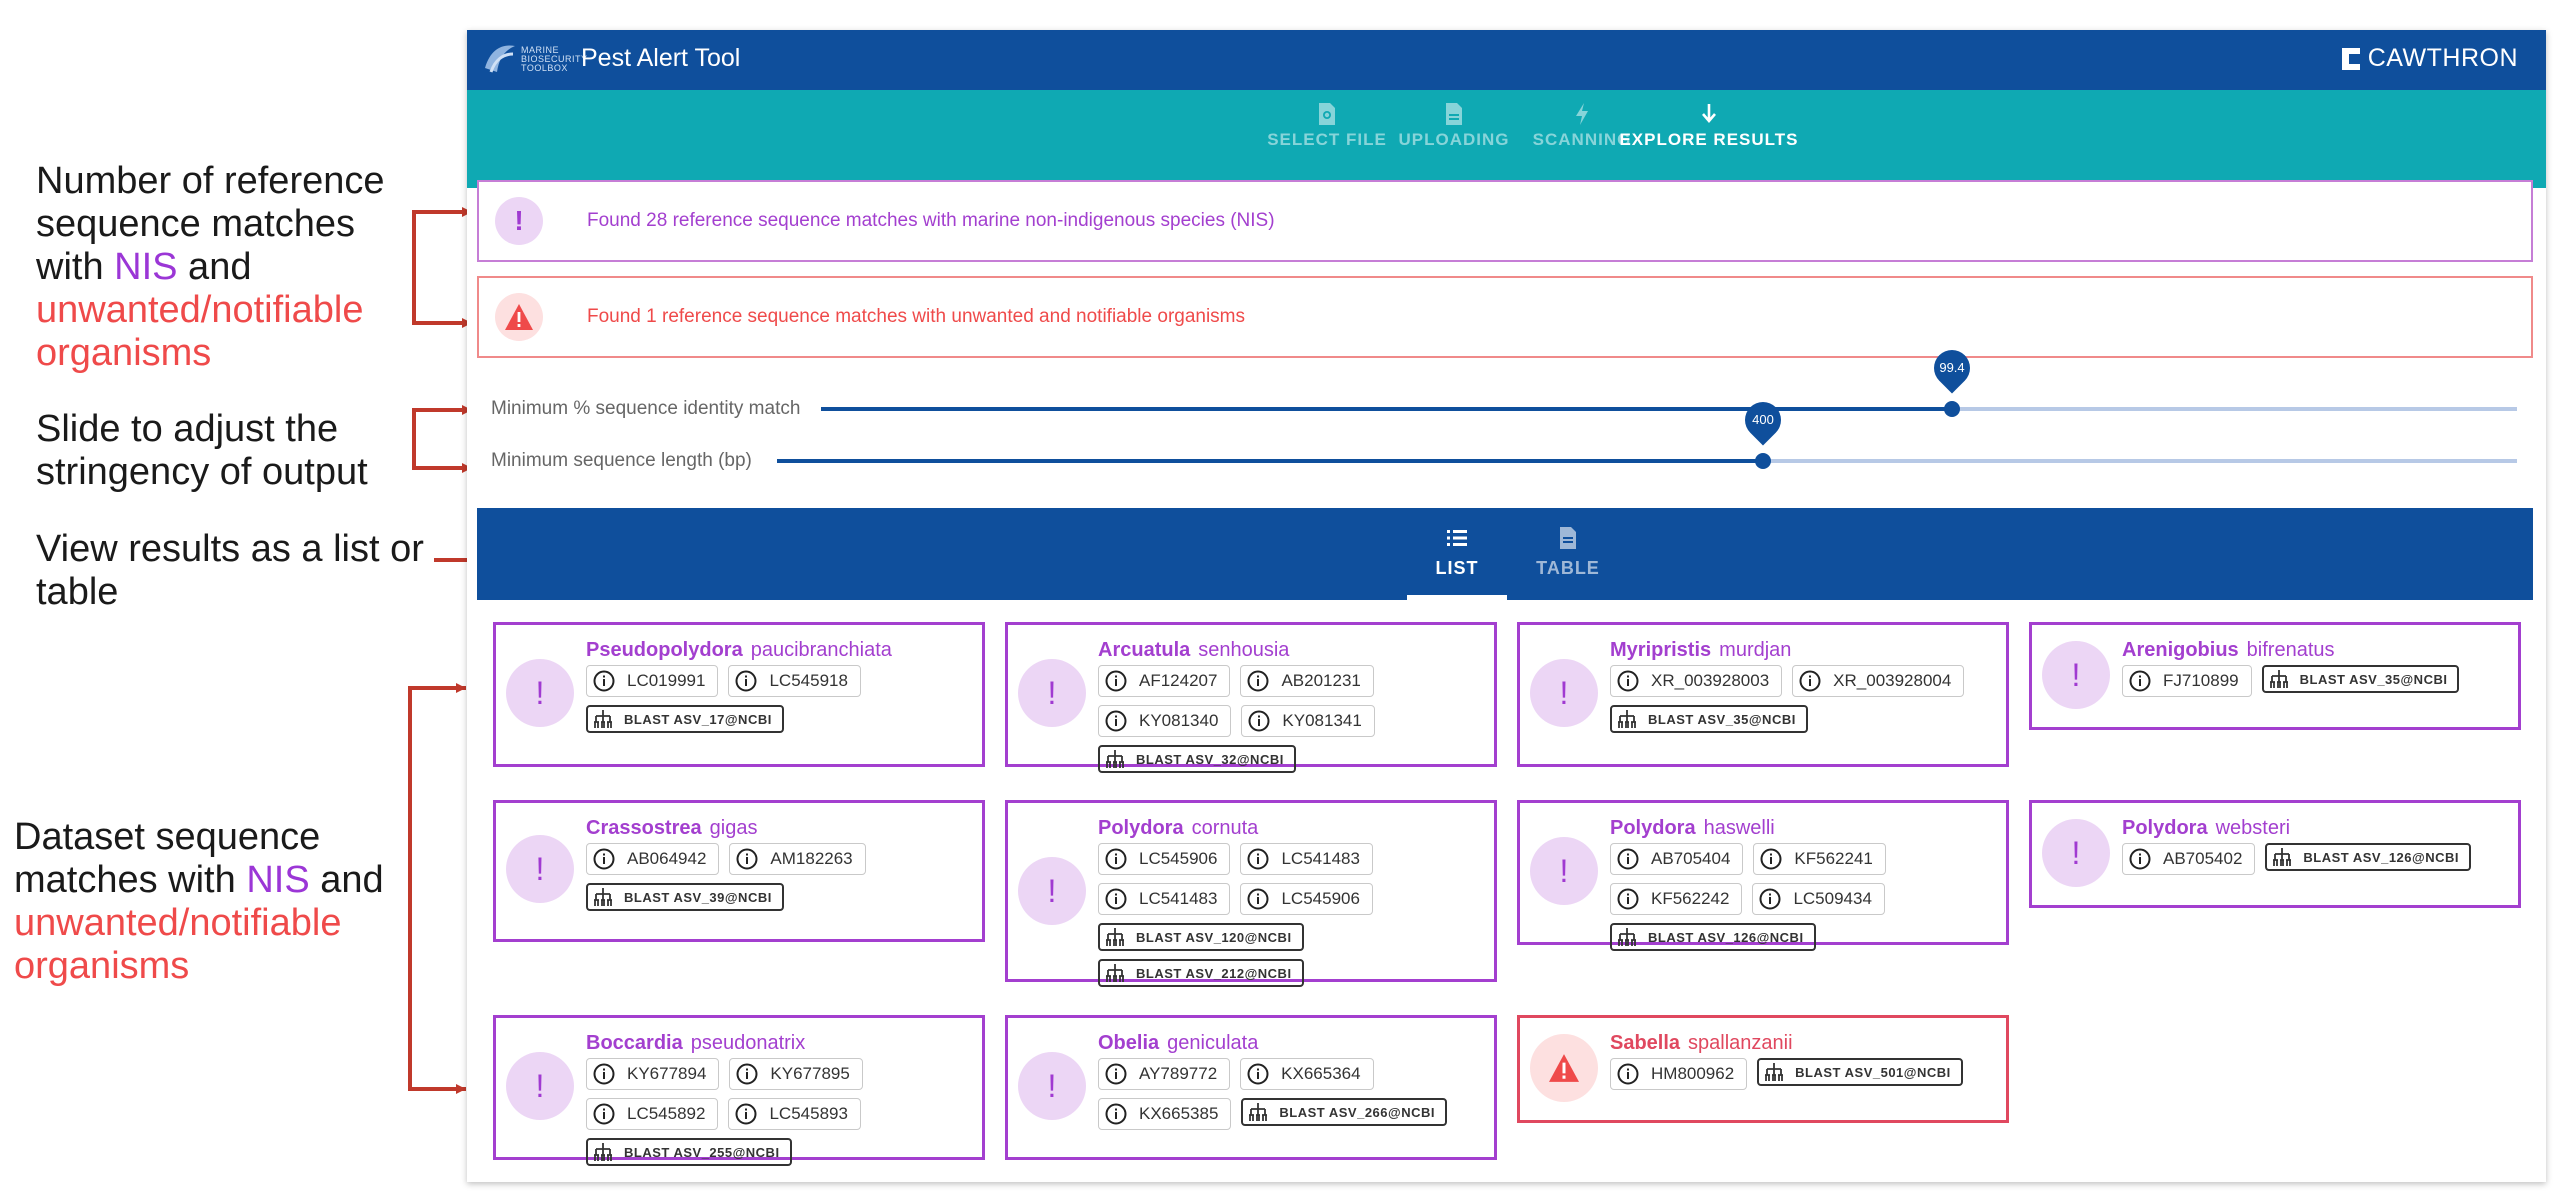  I want to click on accession-chip: HM800962, so click(1679, 1074).